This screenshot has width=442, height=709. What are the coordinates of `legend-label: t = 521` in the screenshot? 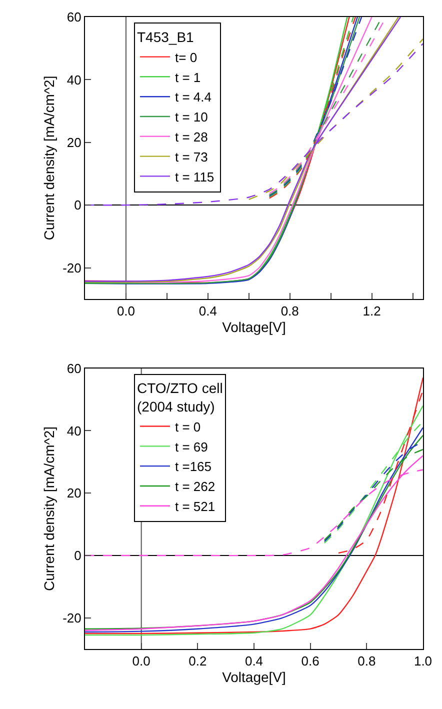 It's located at (195, 506).